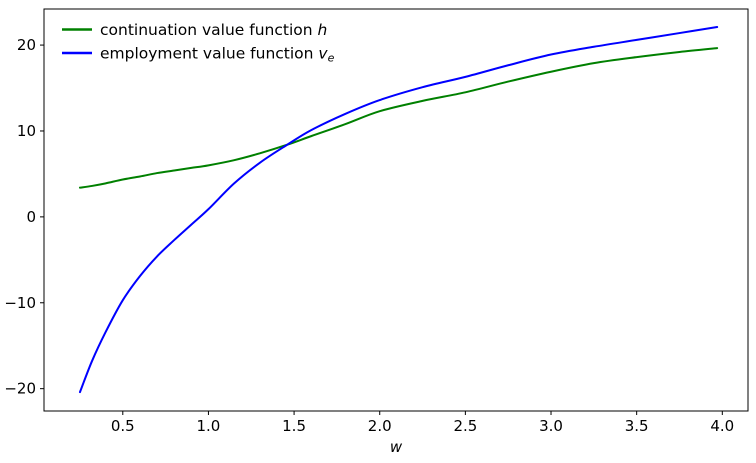  What do you see at coordinates (551, 426) in the screenshot?
I see `x-axis-tick-label: 3.0` at bounding box center [551, 426].